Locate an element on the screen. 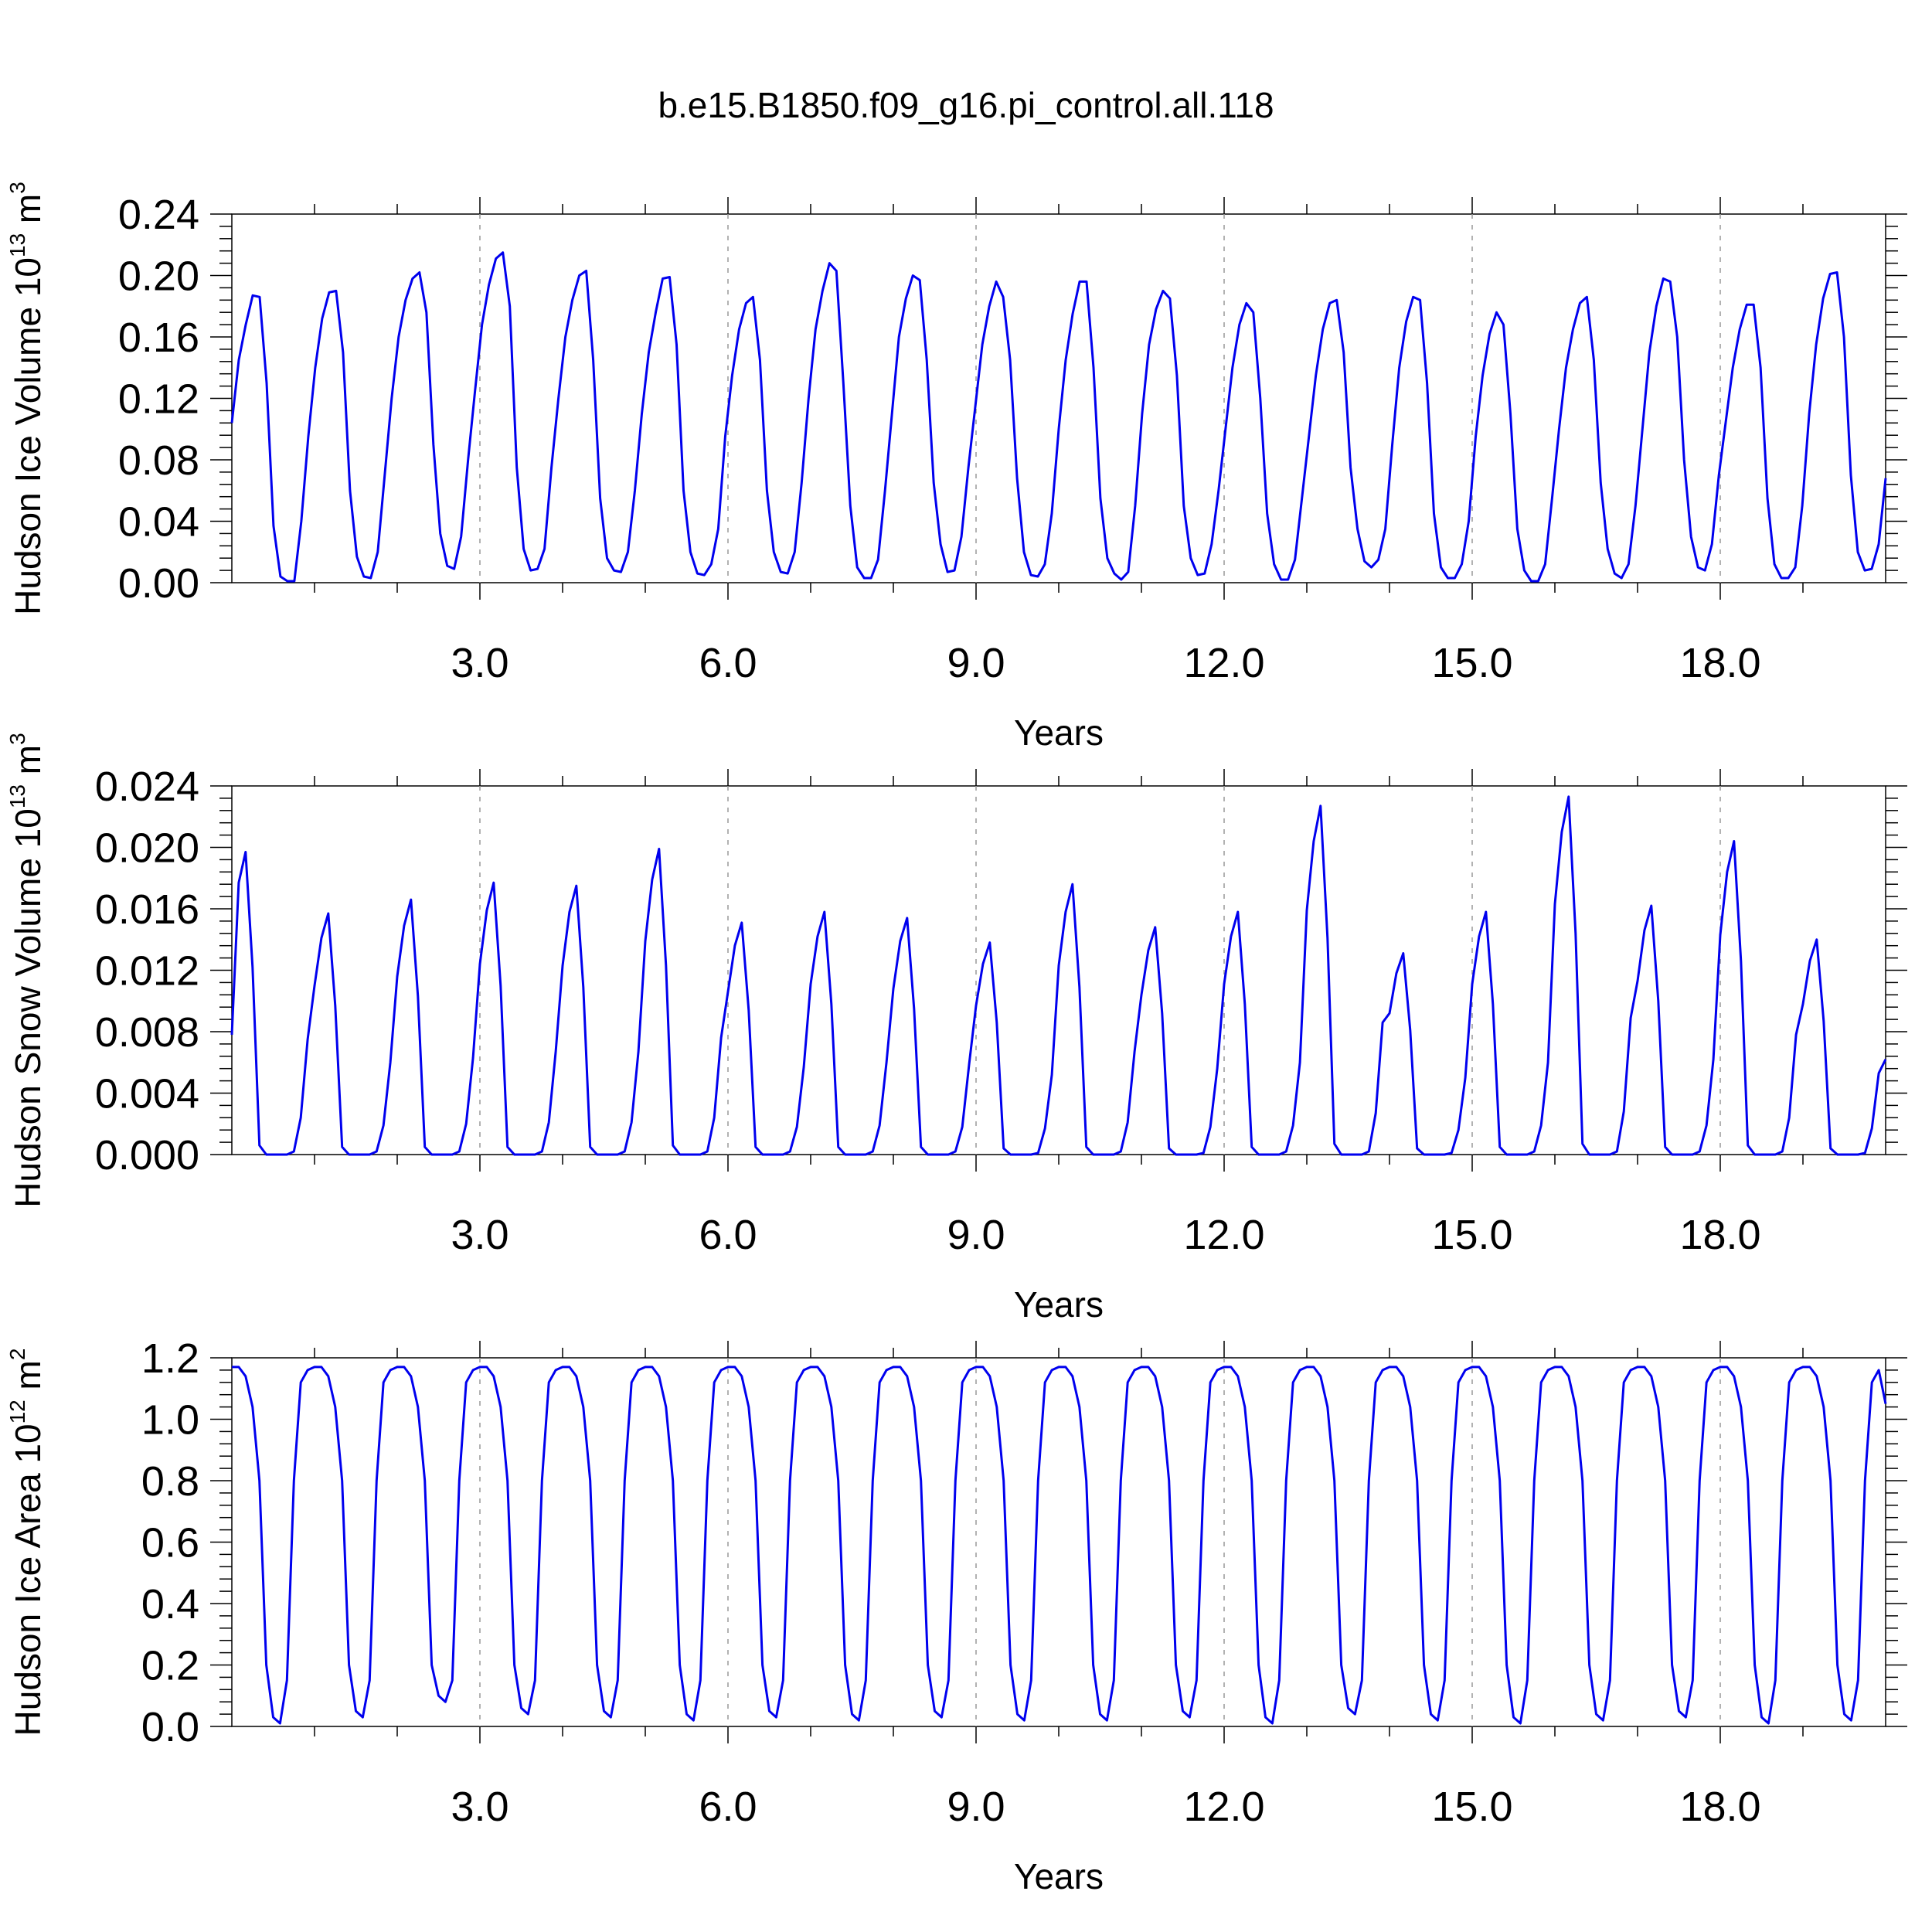  y-tick-label: 1.0 is located at coordinates (170, 1420).